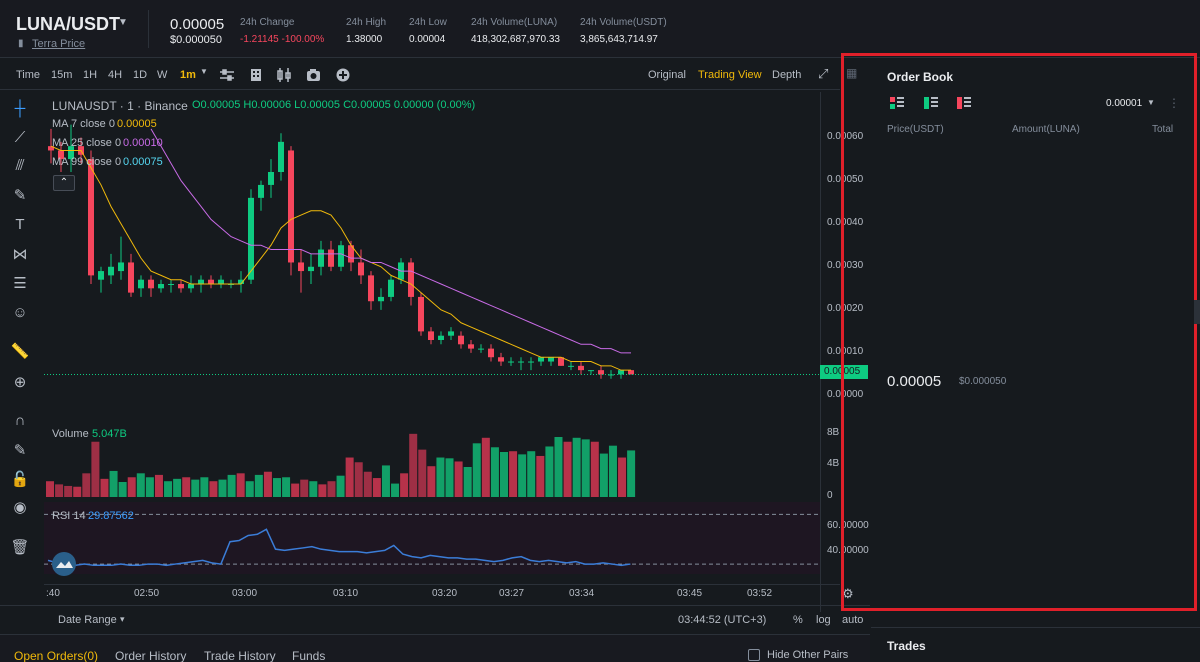 The image size is (1200, 662). What do you see at coordinates (204, 71) in the screenshot?
I see `interval-dropdown-icon: ▼` at bounding box center [204, 71].